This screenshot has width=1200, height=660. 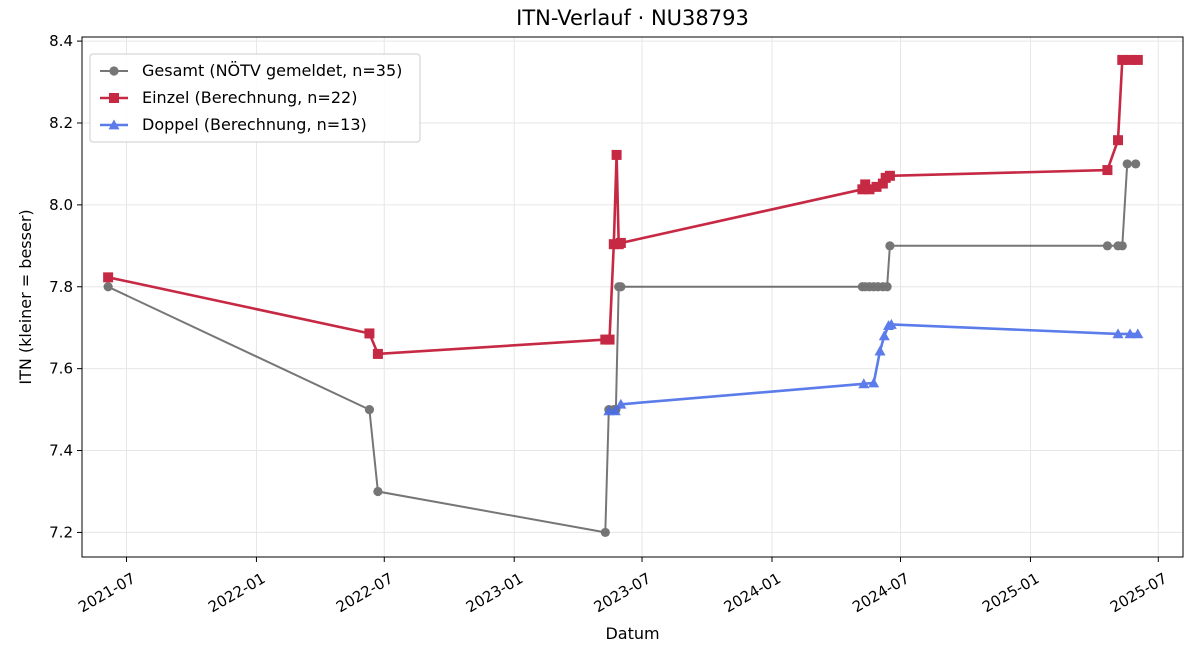 I want to click on y-tick-label: 7.2, so click(x=61, y=532).